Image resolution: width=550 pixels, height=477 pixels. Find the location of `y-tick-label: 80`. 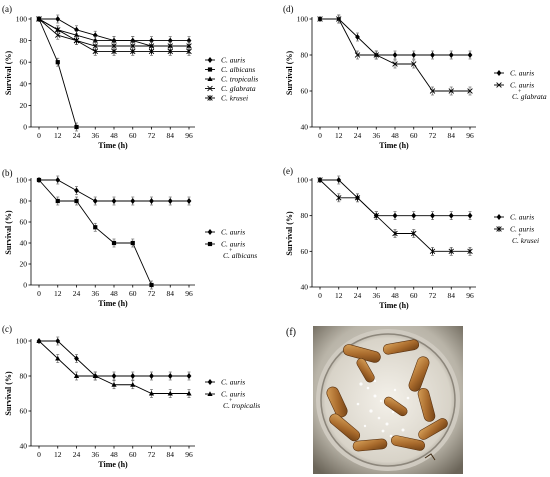

y-tick-label: 80 is located at coordinates (24, 376).